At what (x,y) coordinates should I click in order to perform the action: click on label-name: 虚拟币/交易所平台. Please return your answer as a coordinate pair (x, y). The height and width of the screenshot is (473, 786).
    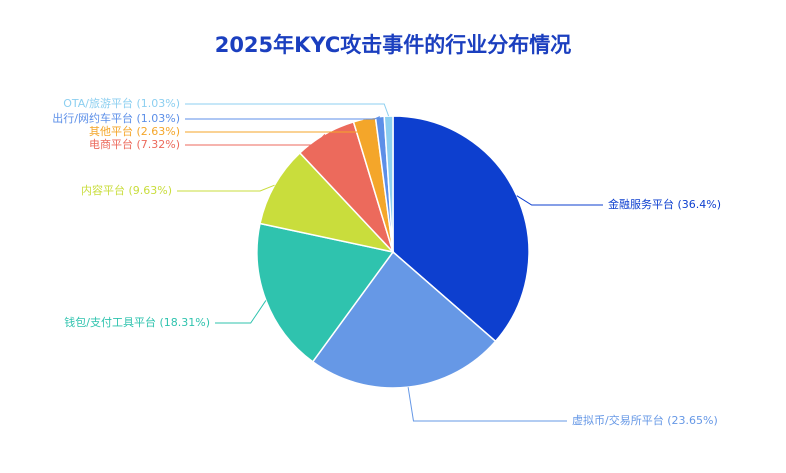
    Looking at the image, I should click on (618, 420).